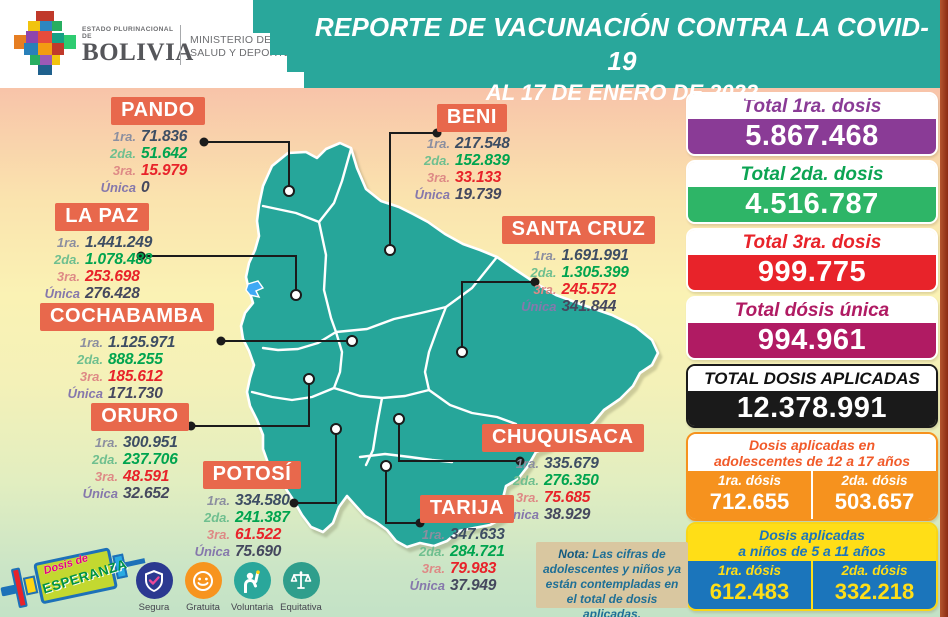 The height and width of the screenshot is (617, 948). Describe the element at coordinates (622, 44) in the screenshot. I see `report-title-line1: REPORTE DE VACUNACIÓN CONTRA LA COVID-19` at that location.